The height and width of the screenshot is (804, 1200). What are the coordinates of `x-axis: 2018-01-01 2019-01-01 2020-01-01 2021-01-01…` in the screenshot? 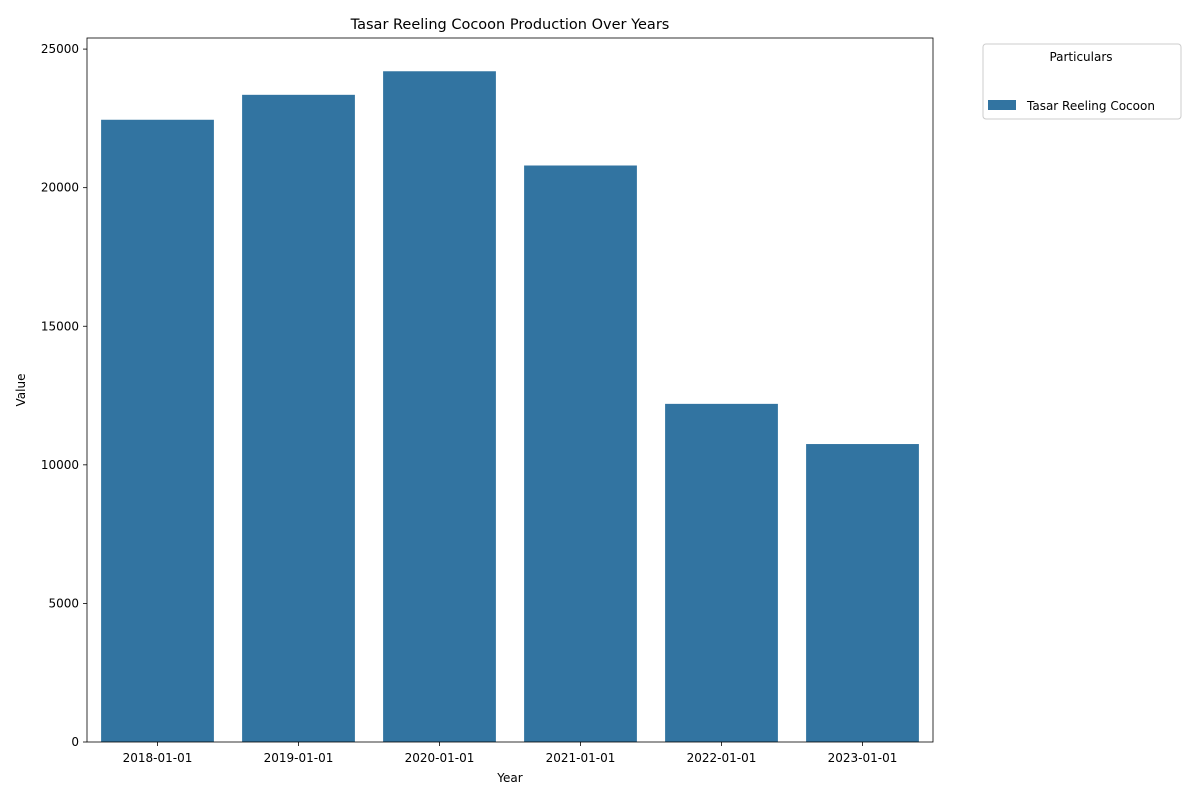 It's located at (510, 753).